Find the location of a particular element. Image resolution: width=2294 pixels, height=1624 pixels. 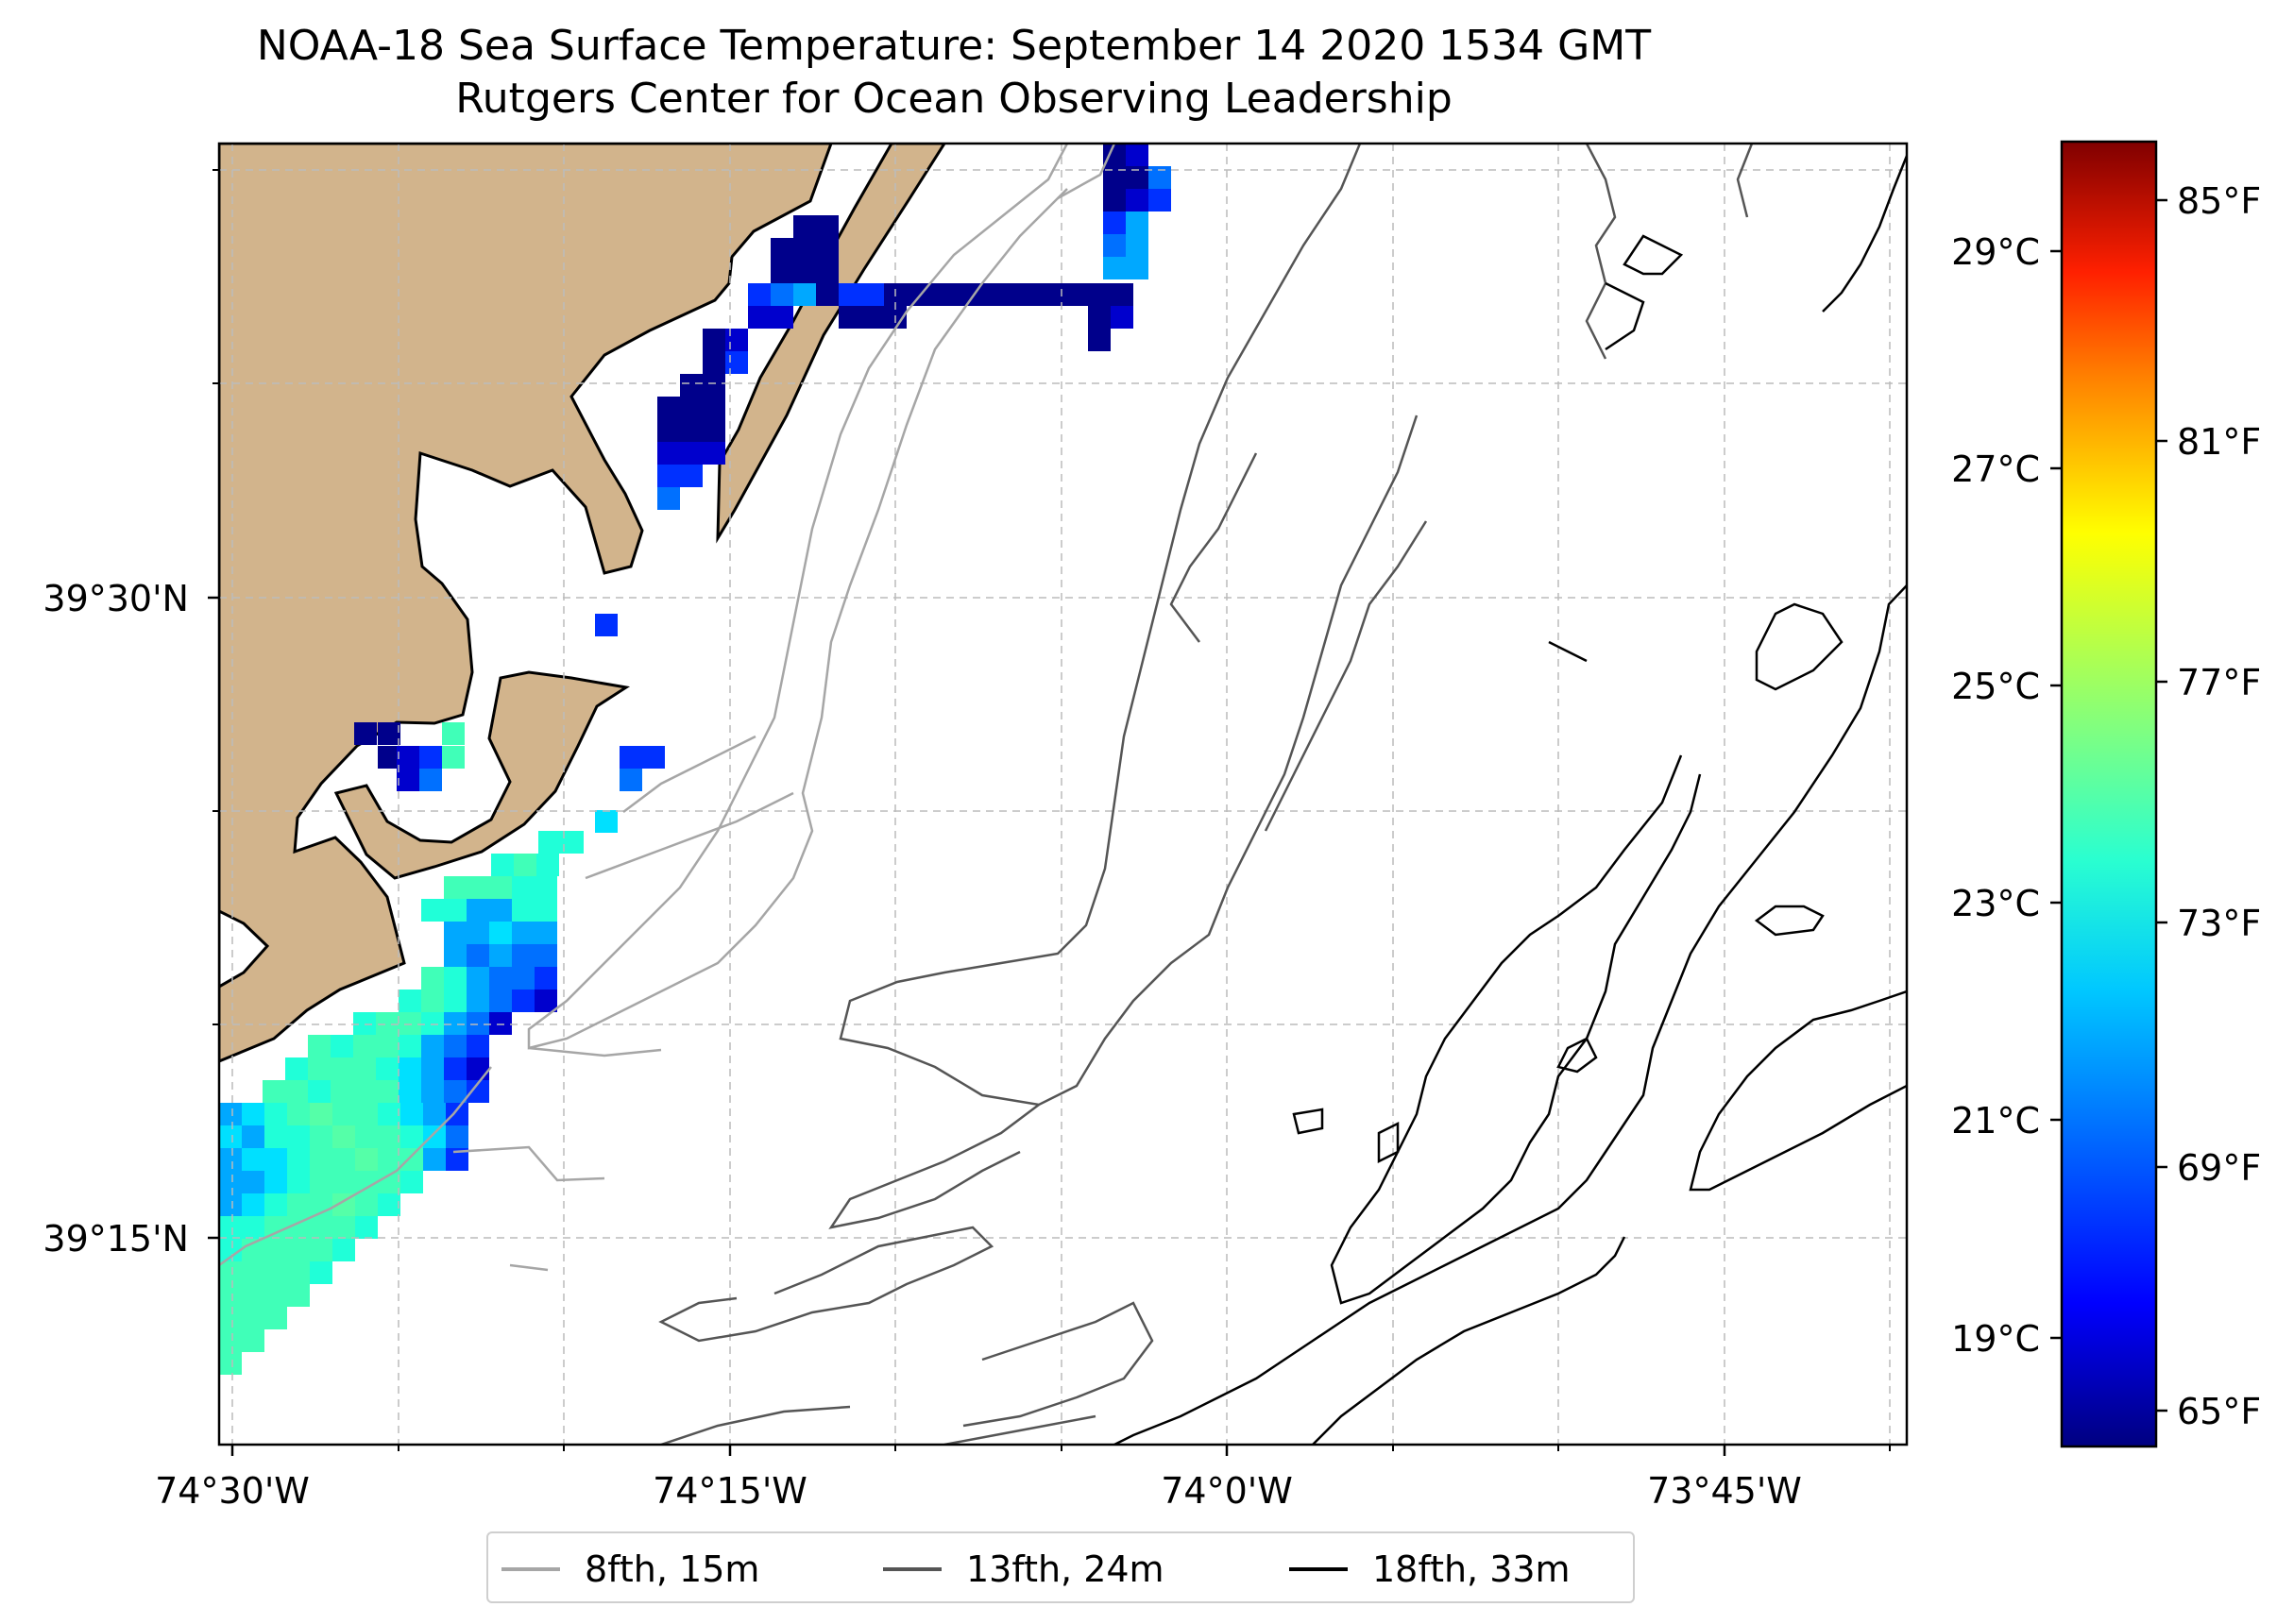

colorbar-fahrenheit-label: 69°F is located at coordinates (2219, 1168).